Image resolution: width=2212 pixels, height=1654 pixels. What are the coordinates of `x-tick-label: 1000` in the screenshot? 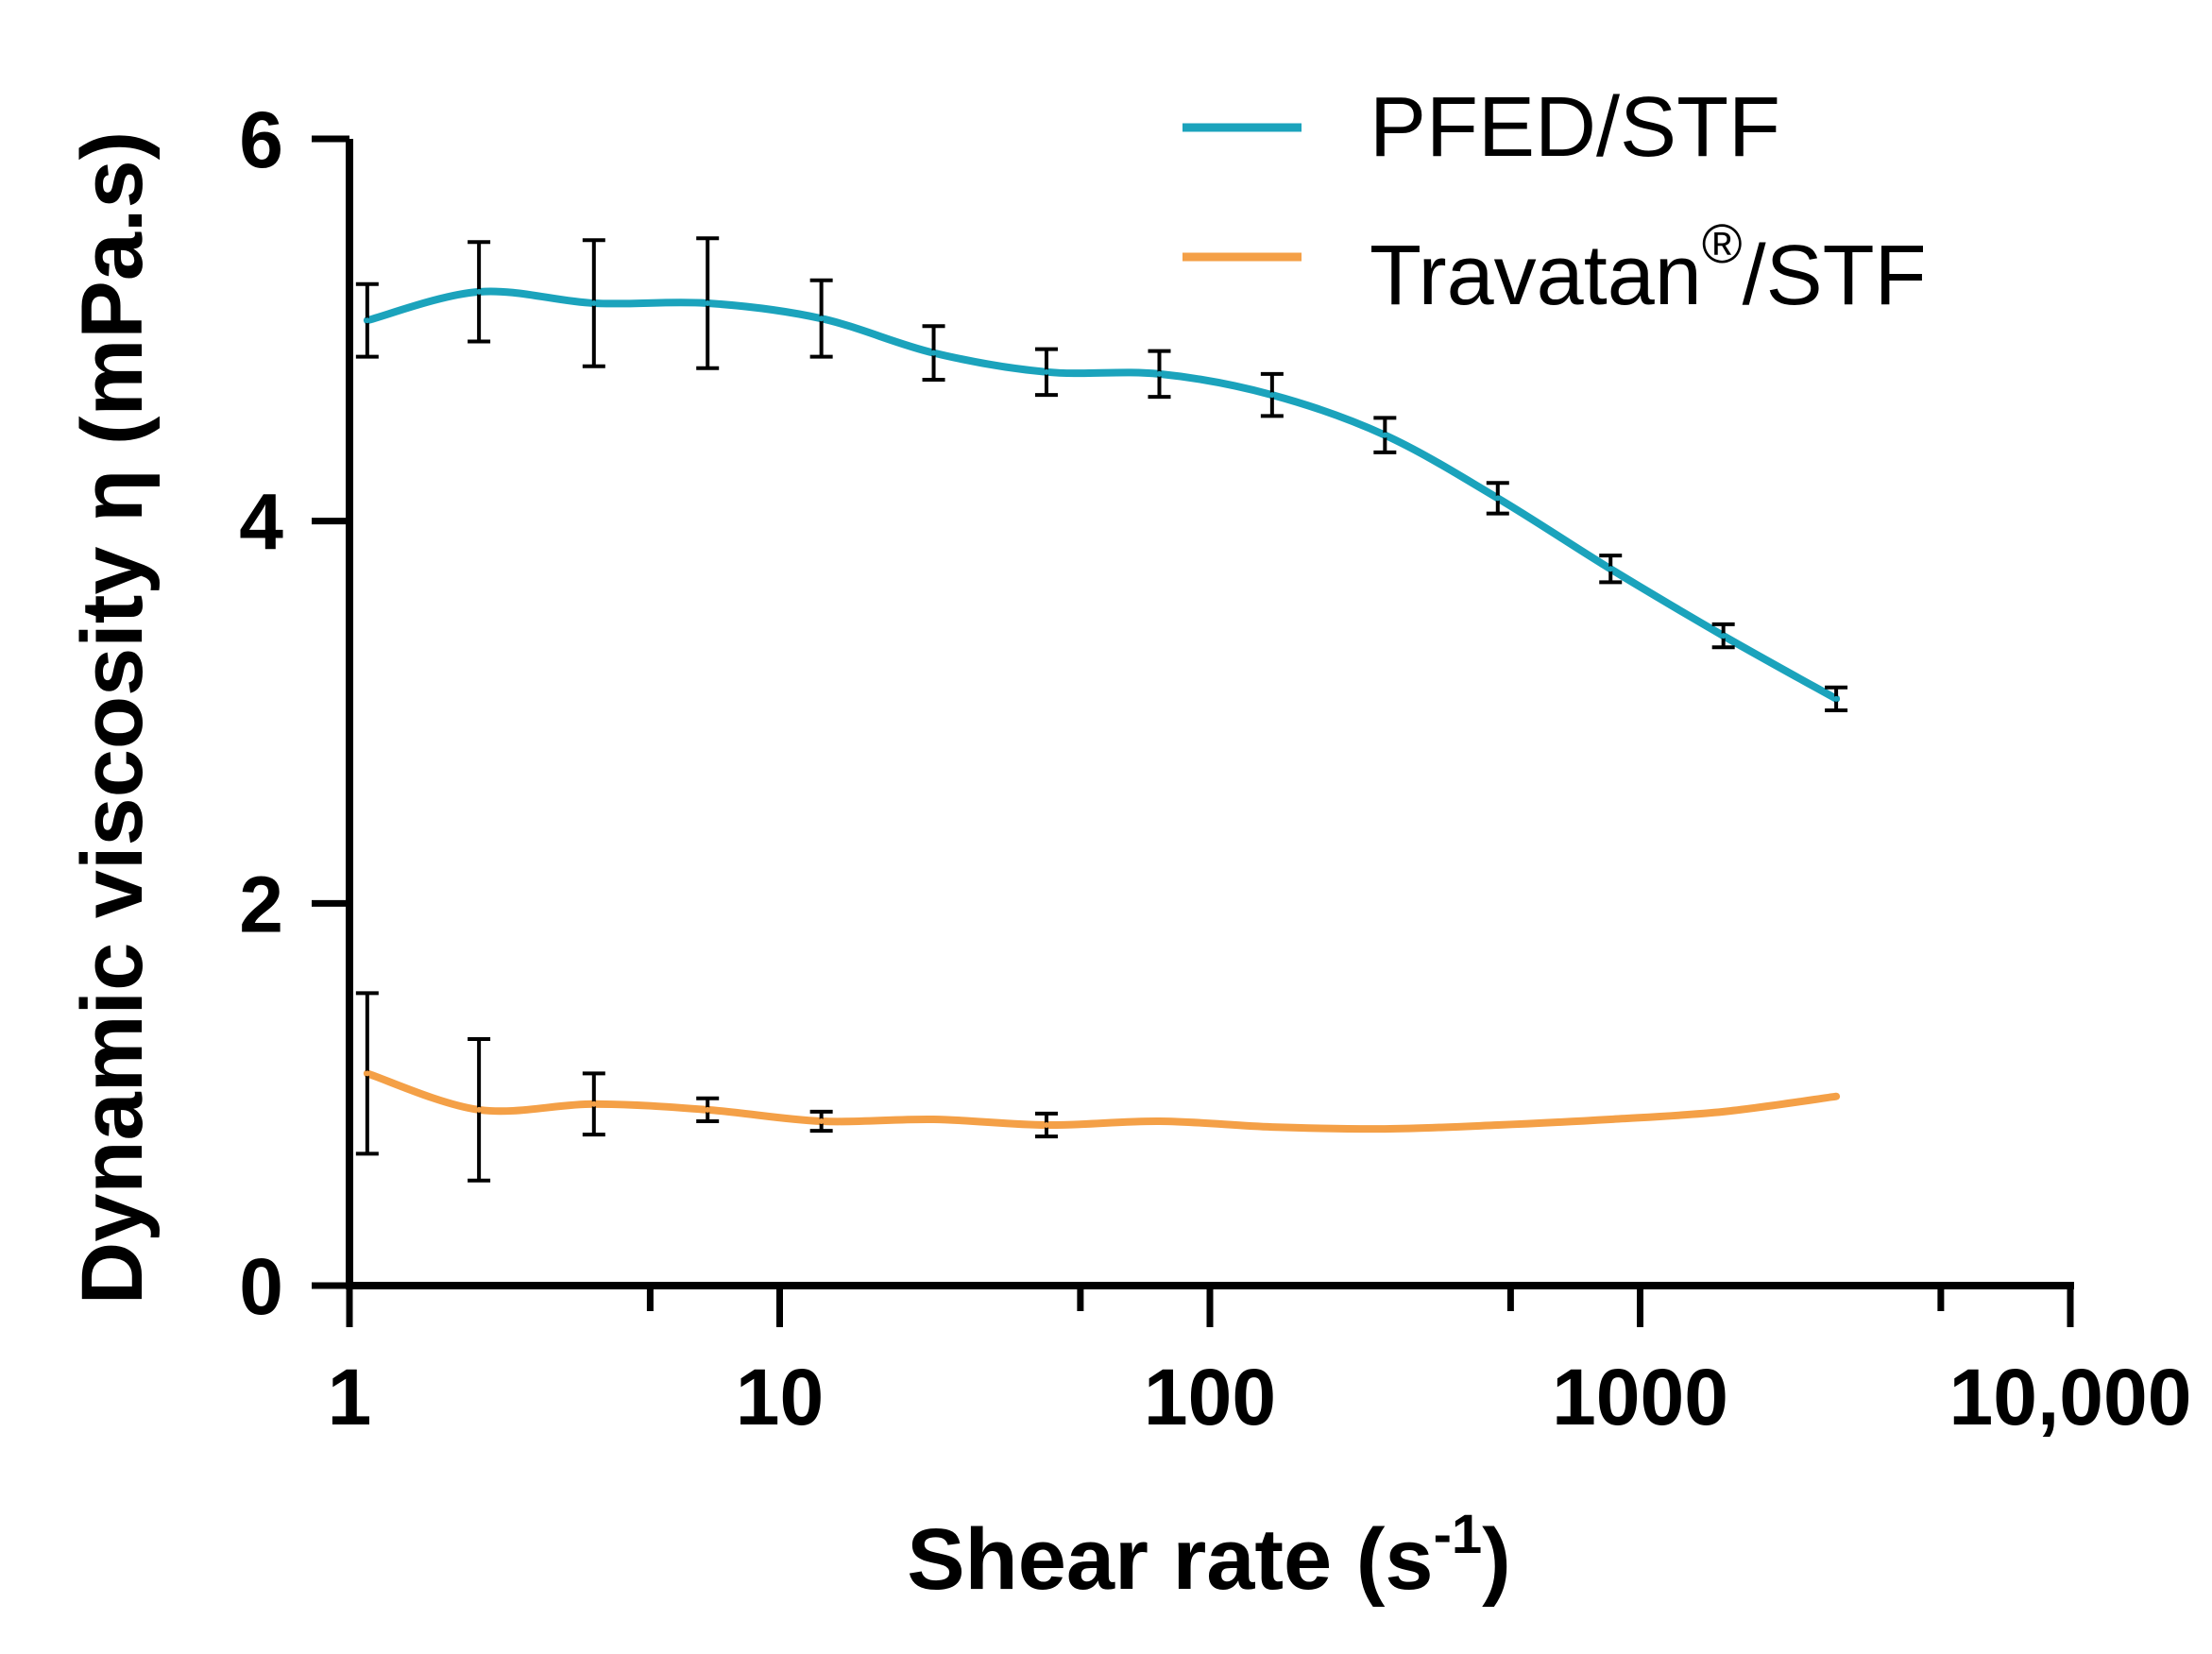 It's located at (1640, 1397).